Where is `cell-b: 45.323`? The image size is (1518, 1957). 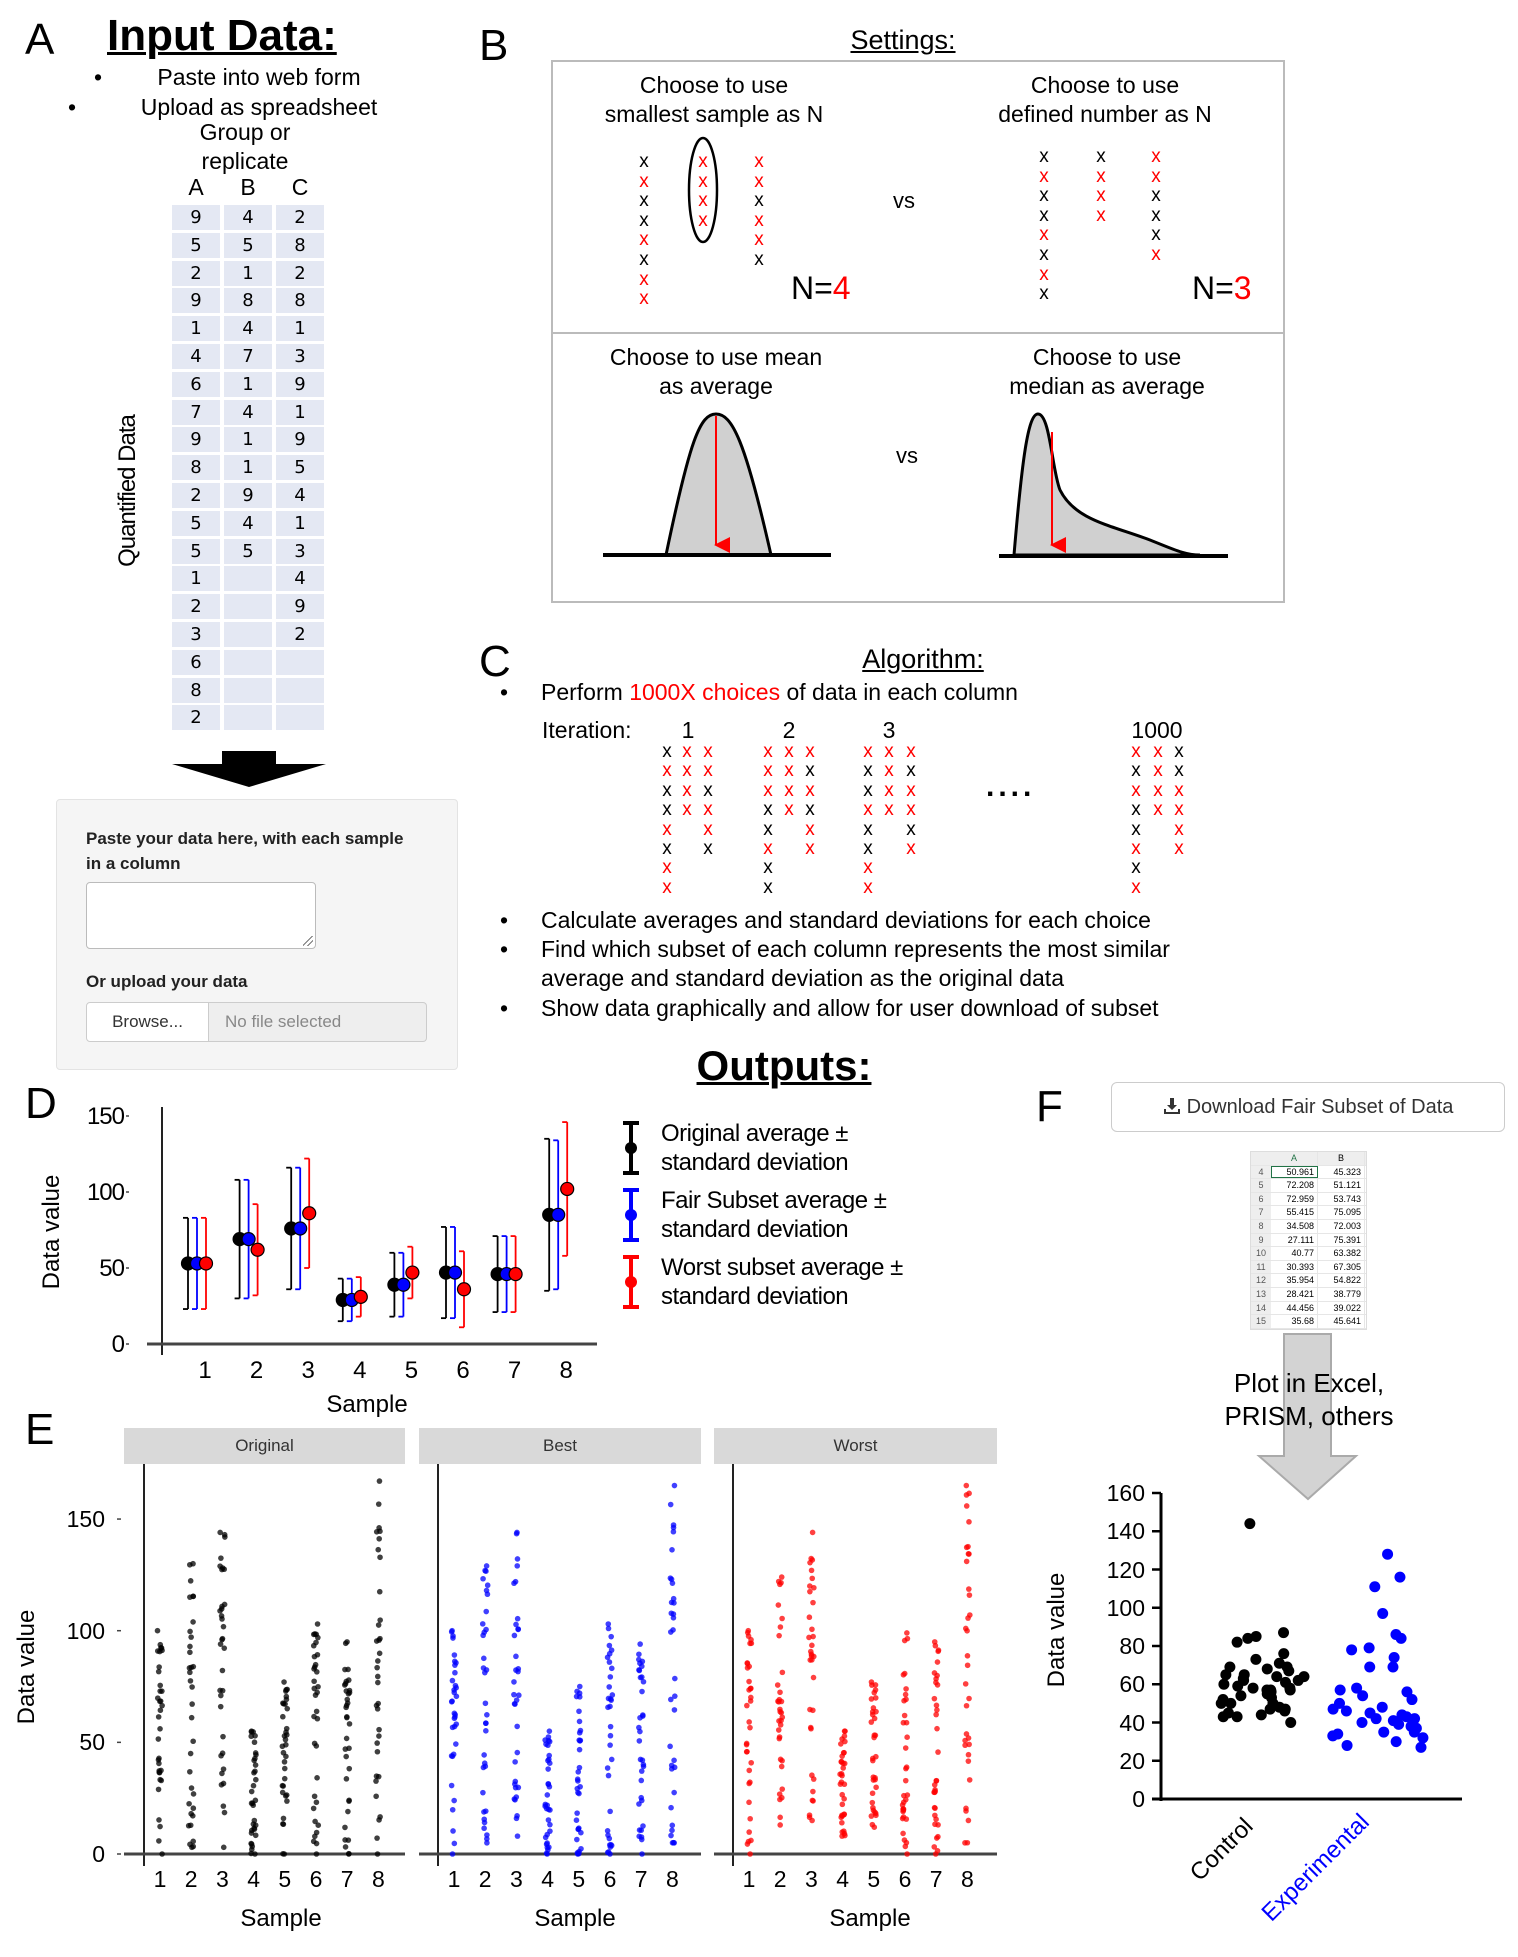 cell-b: 45.323 is located at coordinates (1341, 1172).